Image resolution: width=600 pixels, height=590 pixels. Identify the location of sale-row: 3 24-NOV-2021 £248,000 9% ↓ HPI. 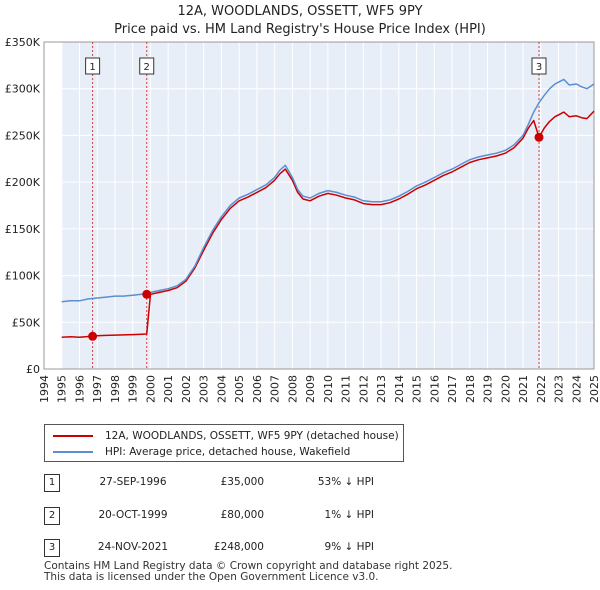
(254, 549).